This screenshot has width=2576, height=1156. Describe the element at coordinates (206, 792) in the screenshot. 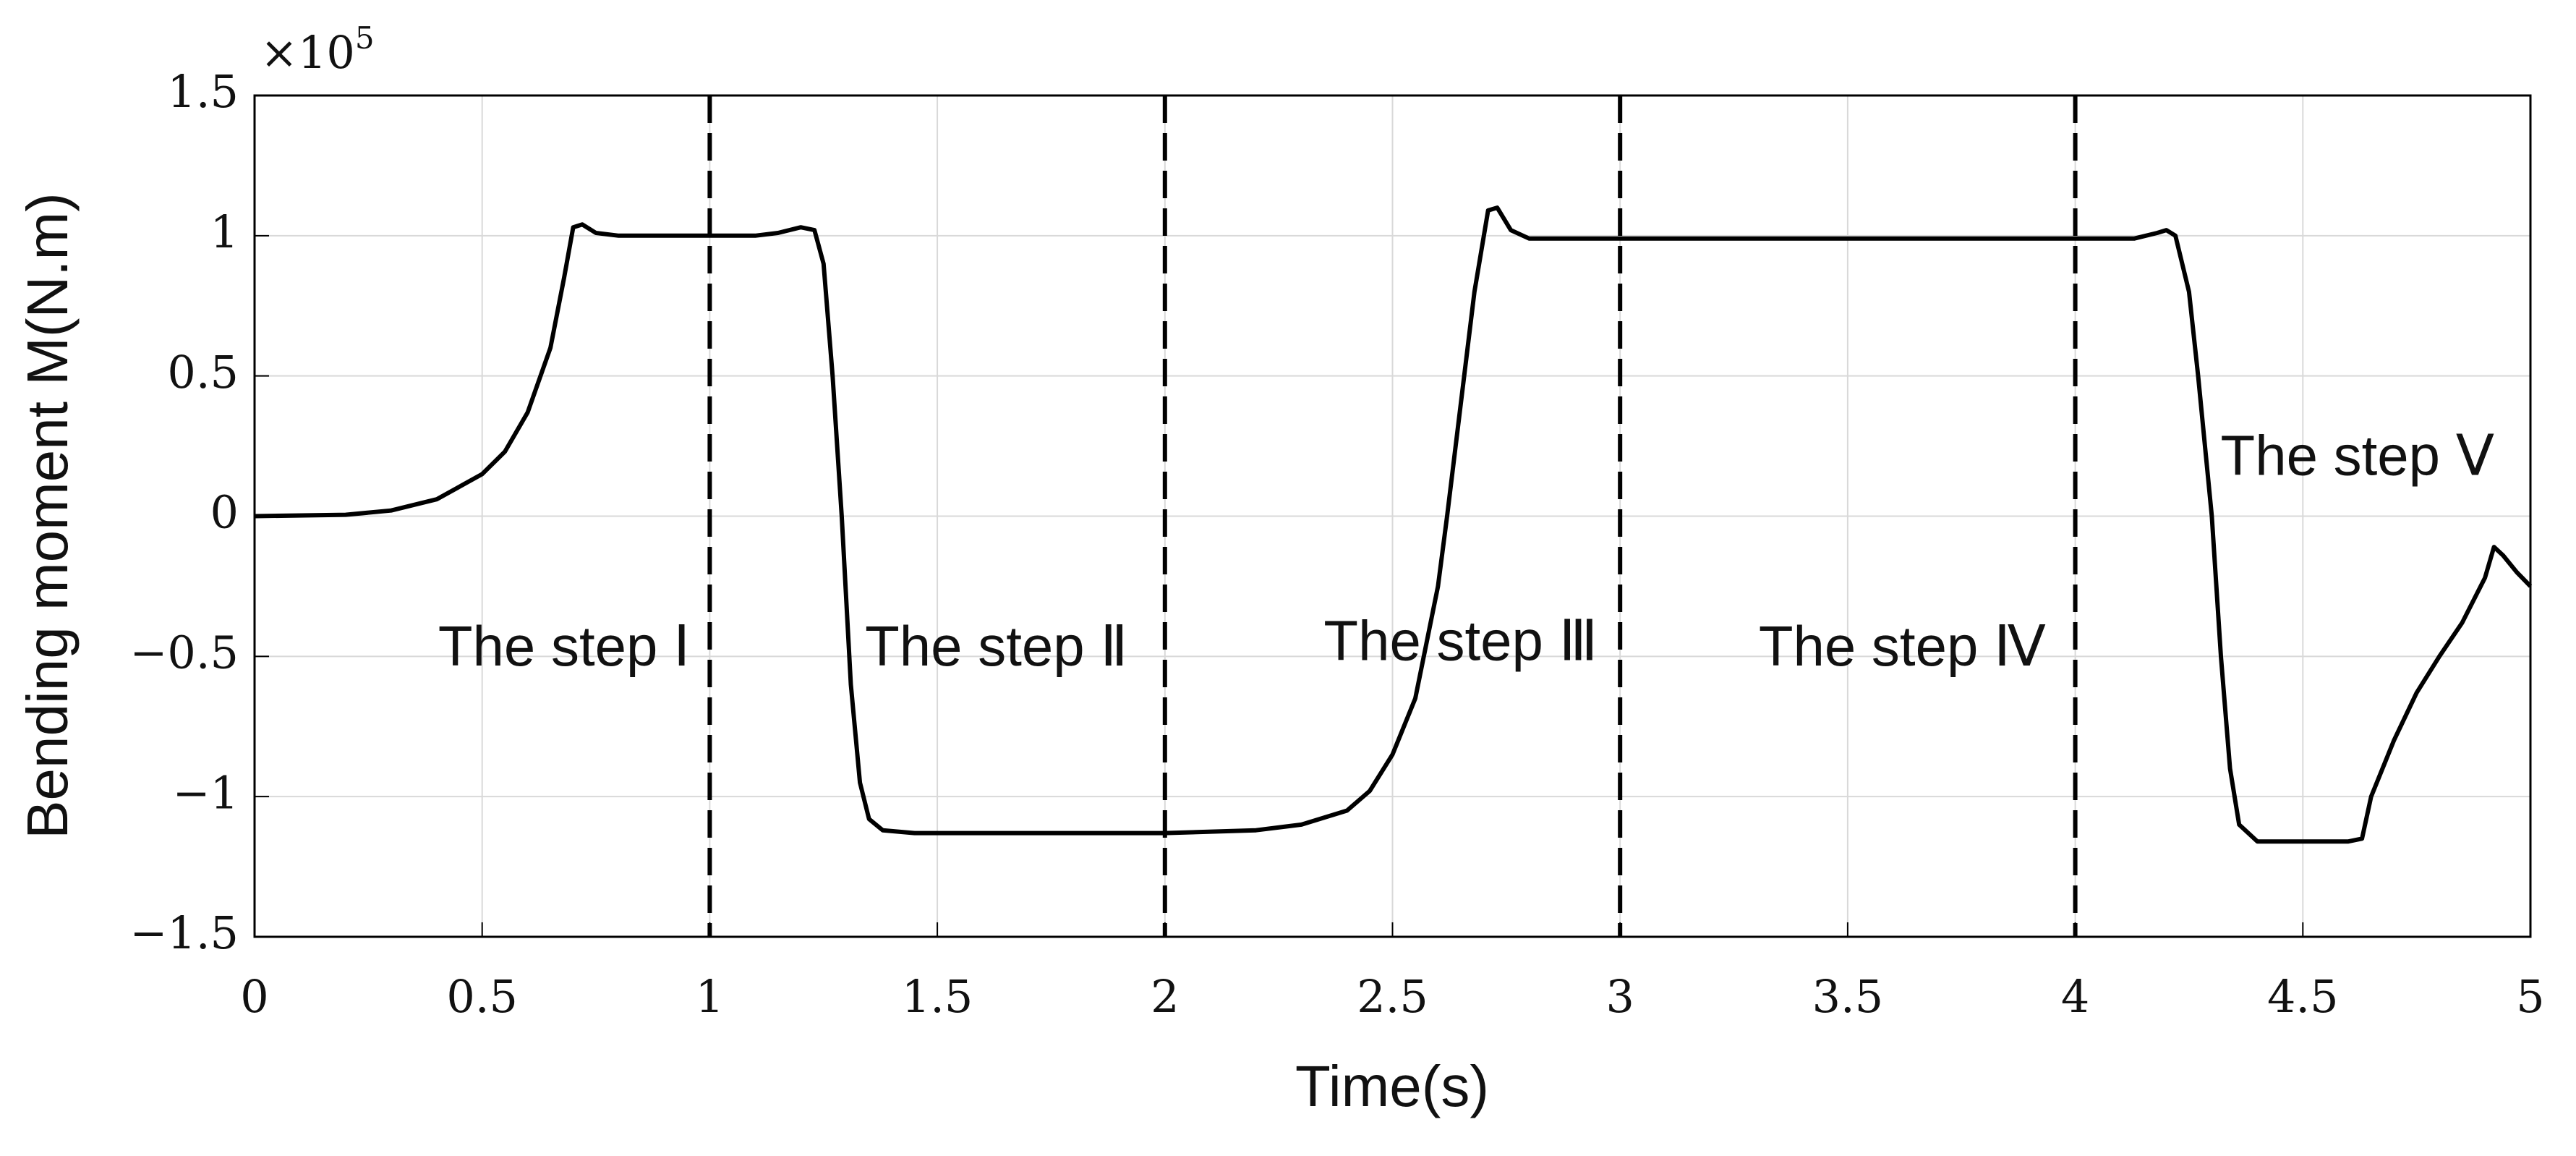

I see `y-tick-label: −1` at that location.